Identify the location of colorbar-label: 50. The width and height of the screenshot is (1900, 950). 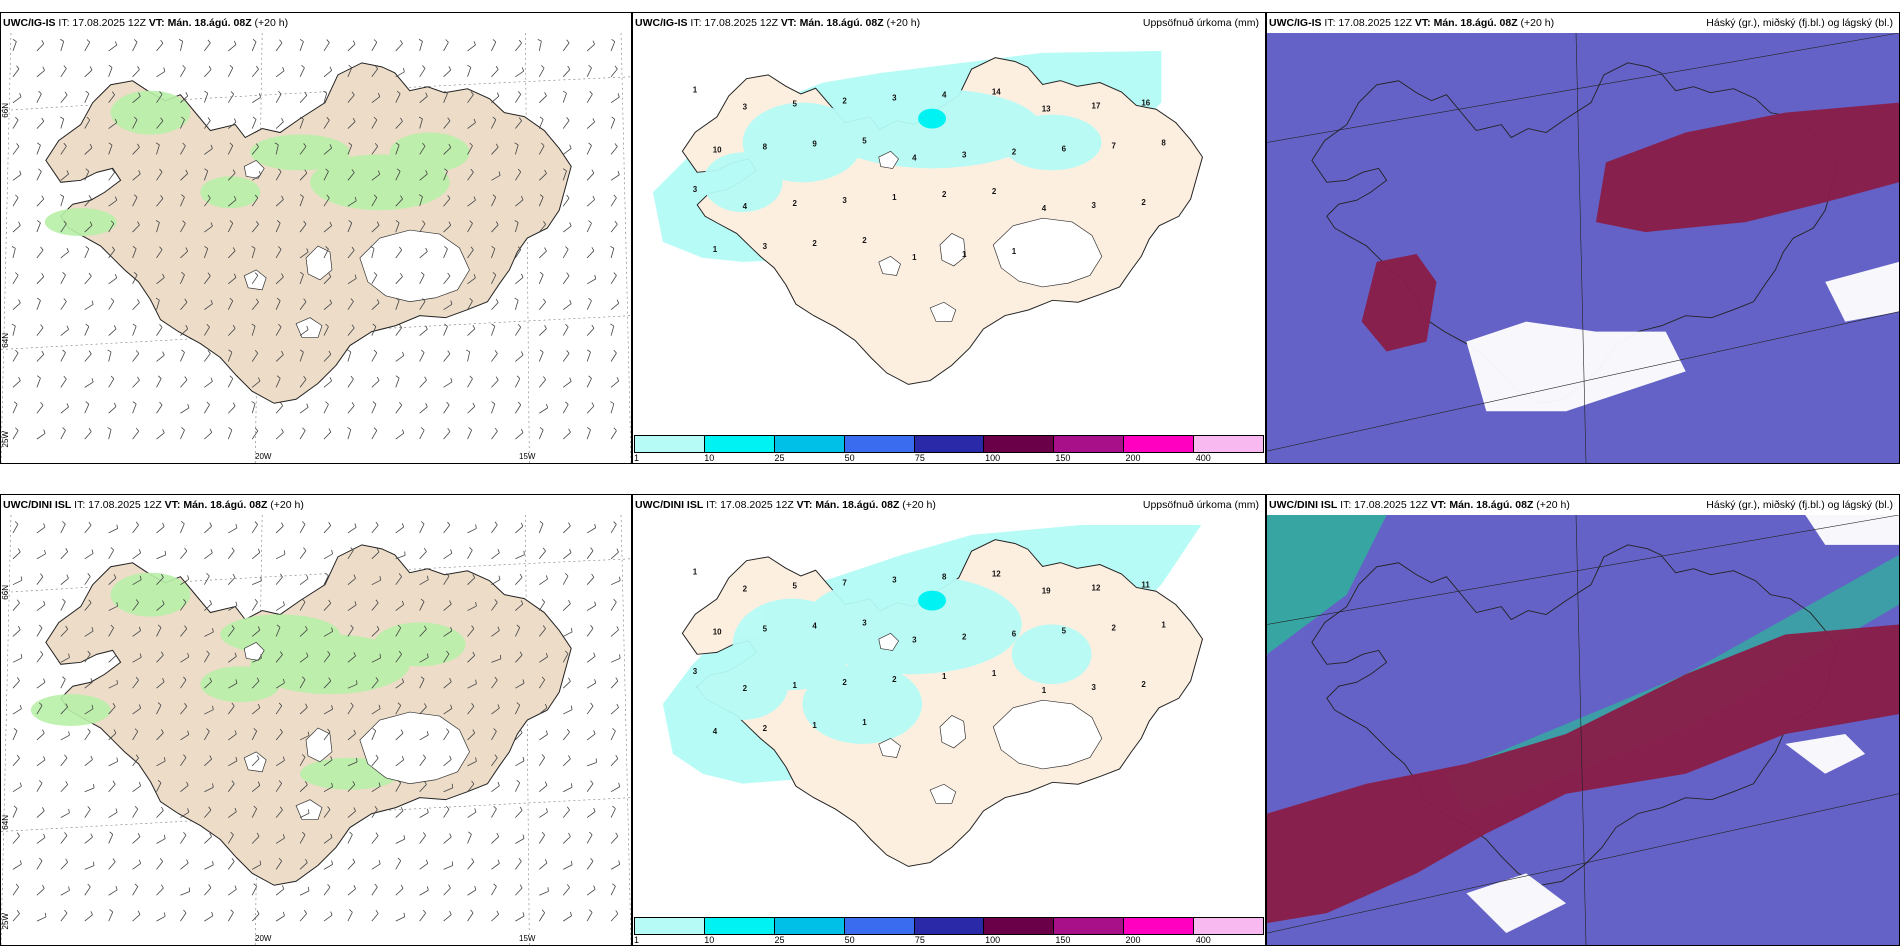
(849, 458).